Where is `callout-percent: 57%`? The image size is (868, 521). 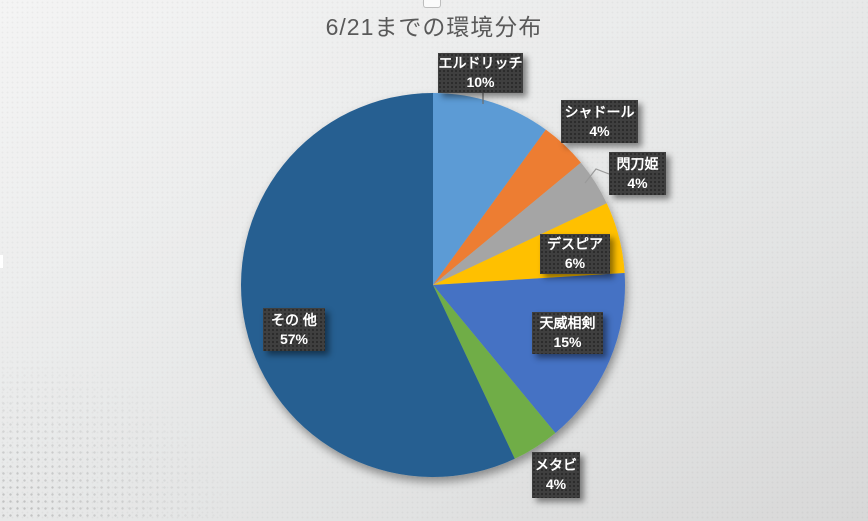 callout-percent: 57% is located at coordinates (294, 338).